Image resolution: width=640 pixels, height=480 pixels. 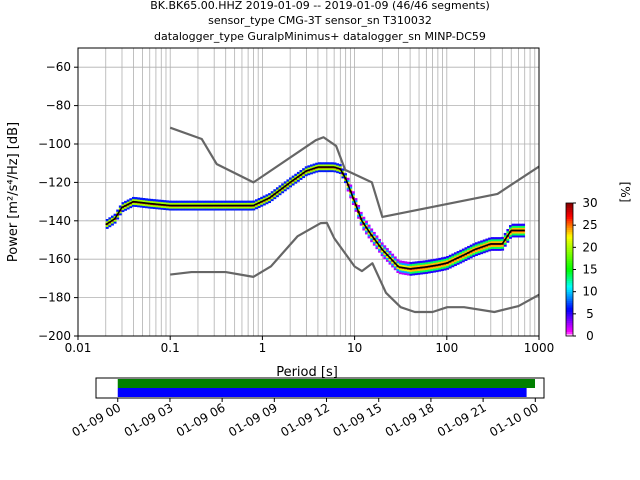 I want to click on timeline-tick-label: 01-09 15, so click(x=357, y=419).